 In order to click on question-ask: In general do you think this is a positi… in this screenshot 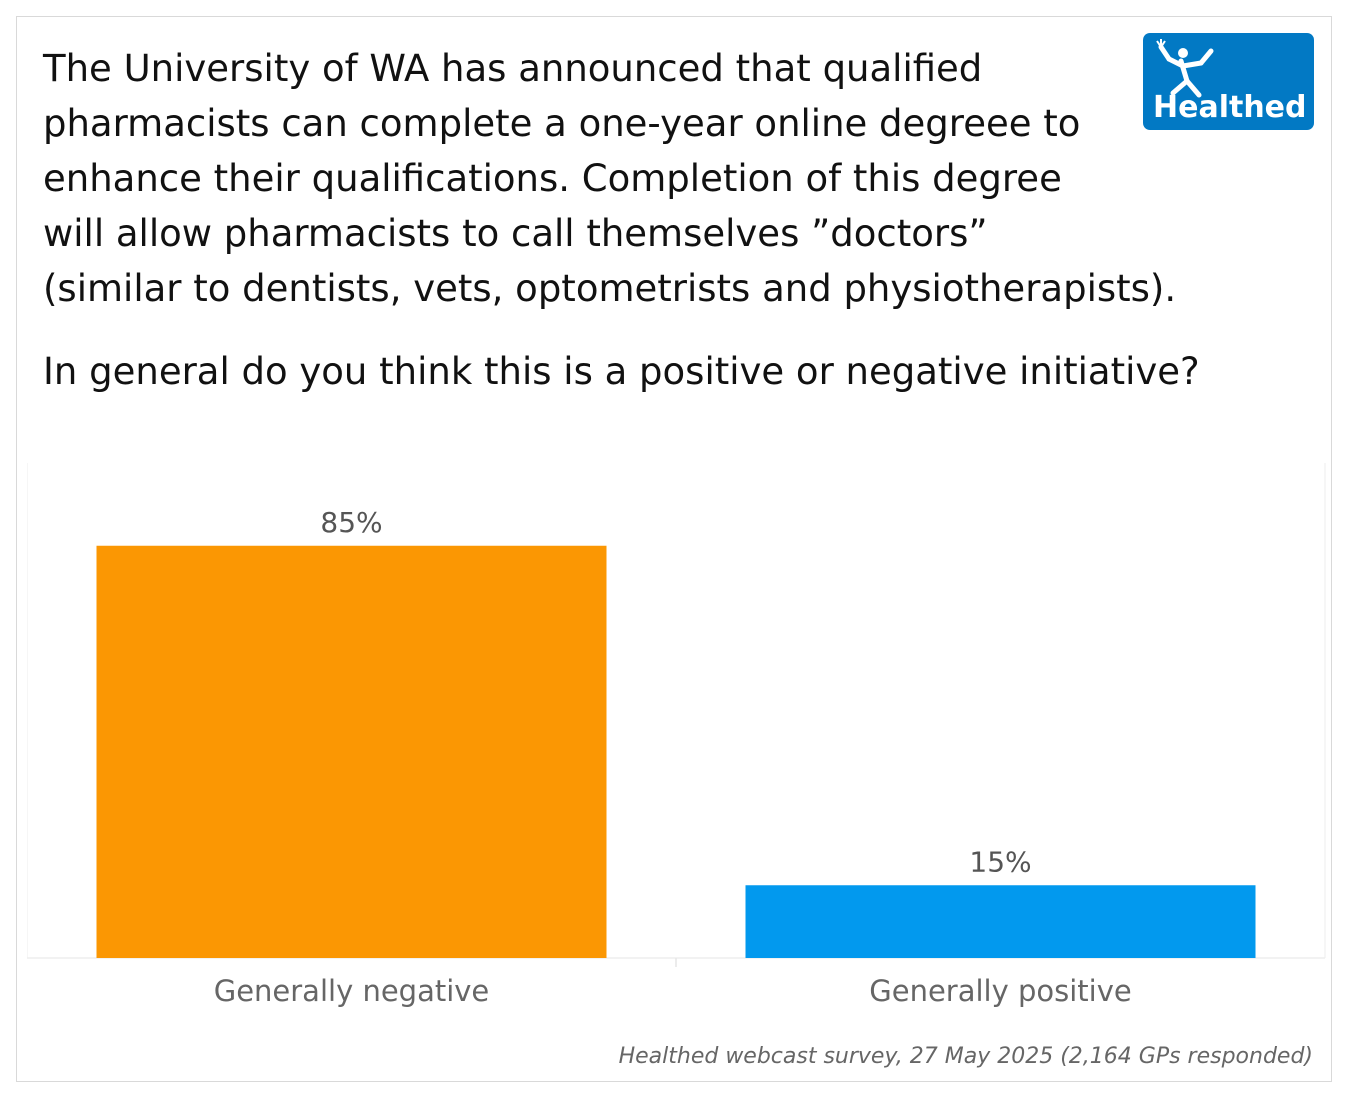, I will do `click(621, 371)`.